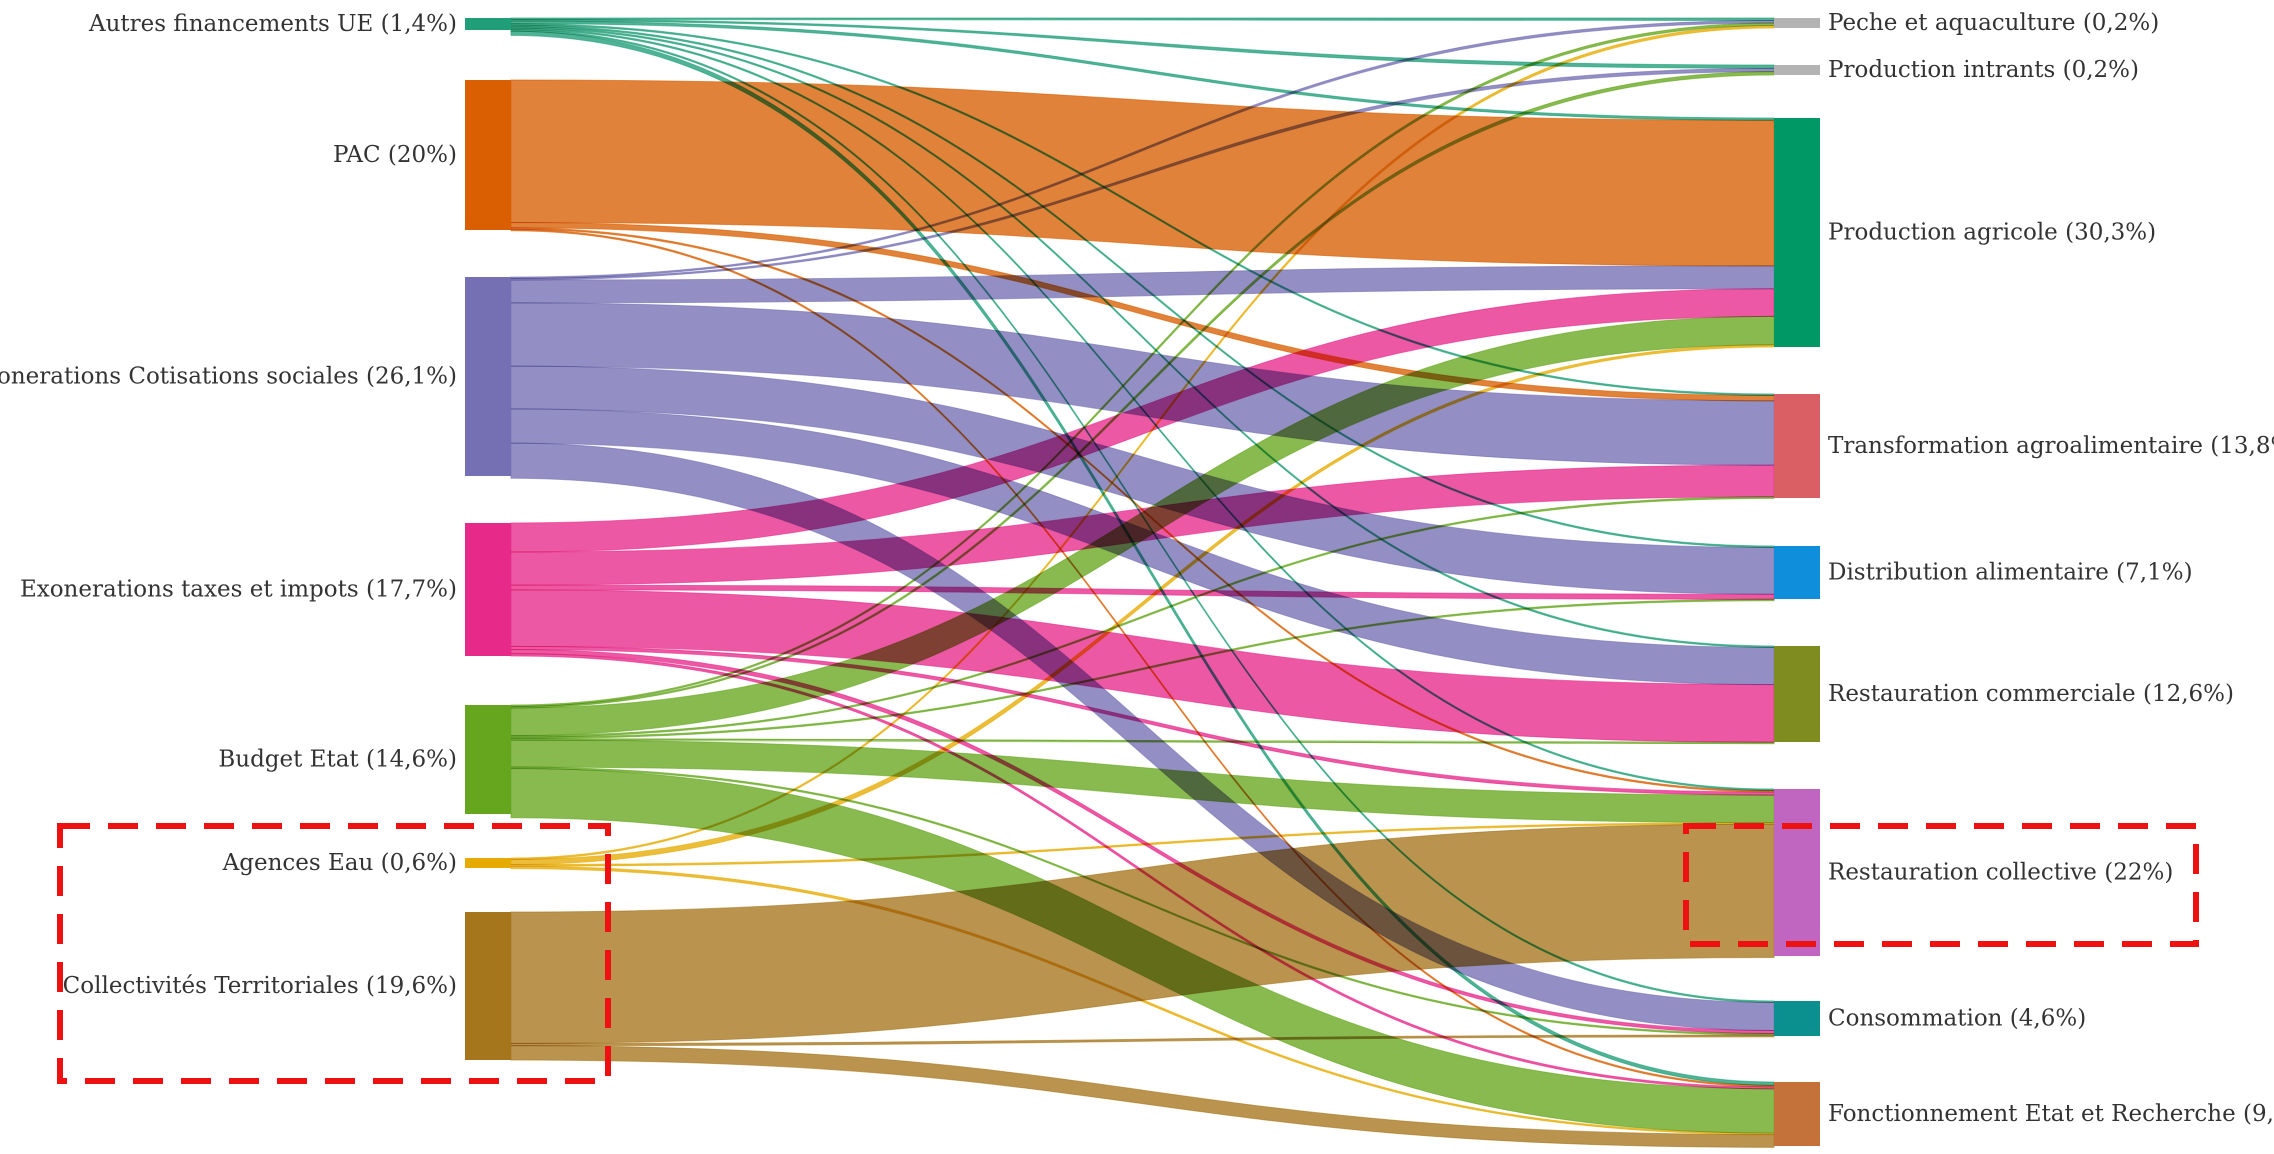 The width and height of the screenshot is (2274, 1154). What do you see at coordinates (1983, 70) in the screenshot?
I see `label-target-intr: Production intrants (0,2%)` at bounding box center [1983, 70].